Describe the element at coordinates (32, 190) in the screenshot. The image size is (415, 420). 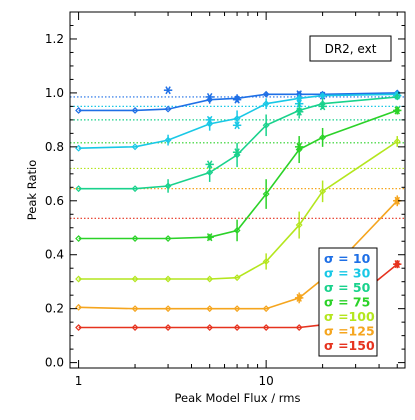
I see `y-axis-label: Peak Ratio` at that location.